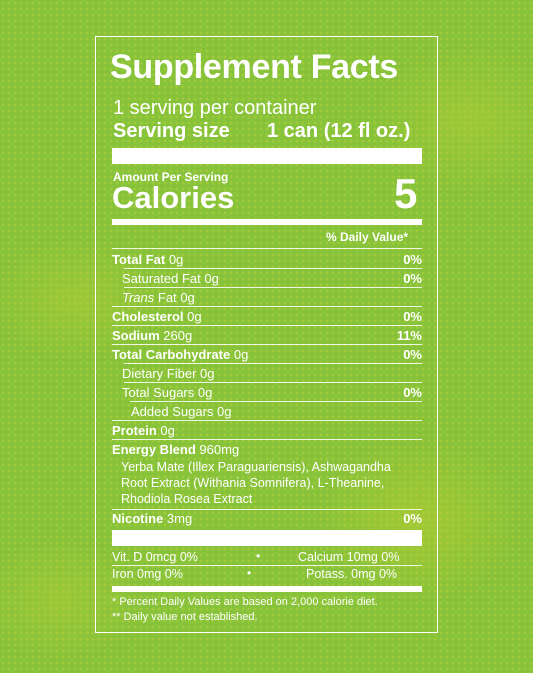 Image resolution: width=533 pixels, height=673 pixels. What do you see at coordinates (412, 316) in the screenshot?
I see `cholesterol-dv: 0%` at bounding box center [412, 316].